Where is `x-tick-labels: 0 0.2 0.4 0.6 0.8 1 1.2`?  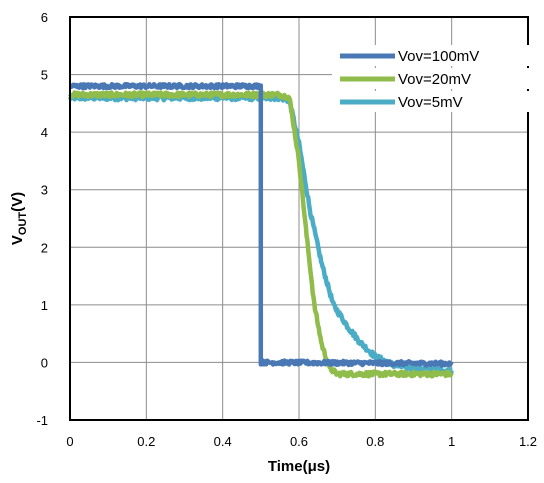
x-tick-labels: 0 0.2 0.4 0.6 0.8 1 1.2 is located at coordinates (301, 441).